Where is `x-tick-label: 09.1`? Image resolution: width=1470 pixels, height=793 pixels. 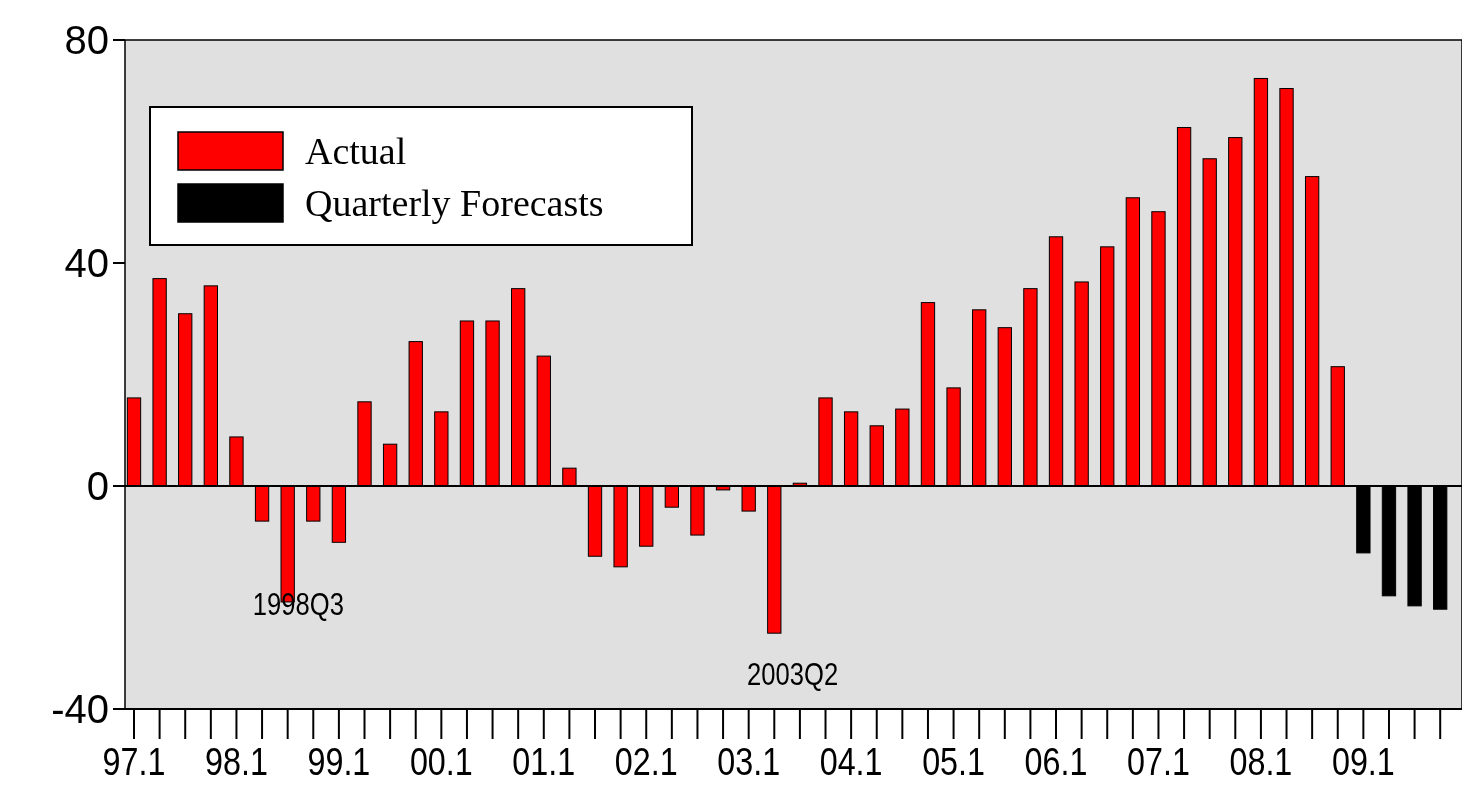
x-tick-label: 09.1 is located at coordinates (1363, 761).